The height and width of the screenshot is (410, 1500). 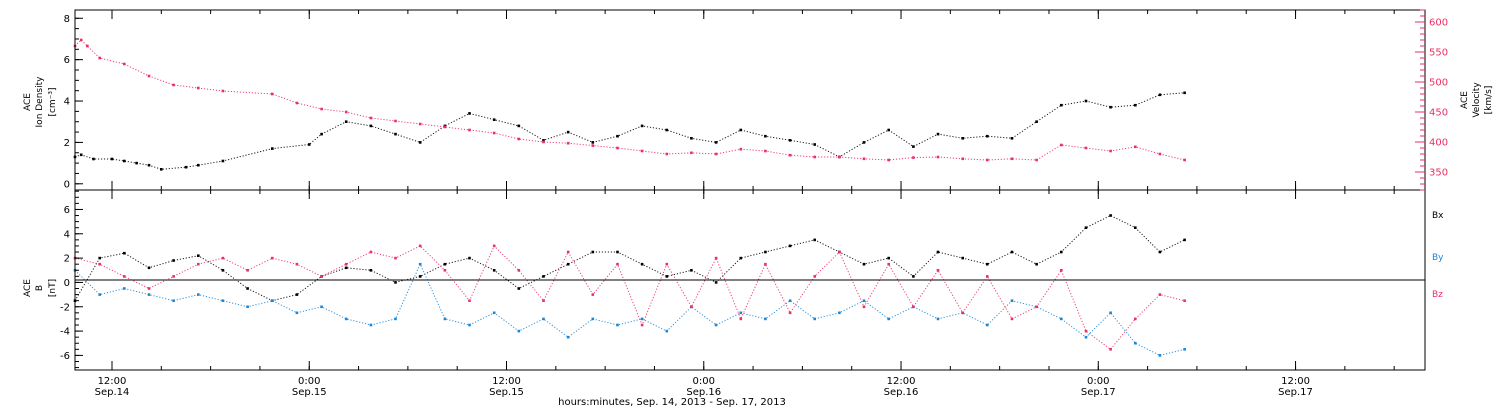 I want to click on x-tick-date-1: Sep.15, so click(x=309, y=392).